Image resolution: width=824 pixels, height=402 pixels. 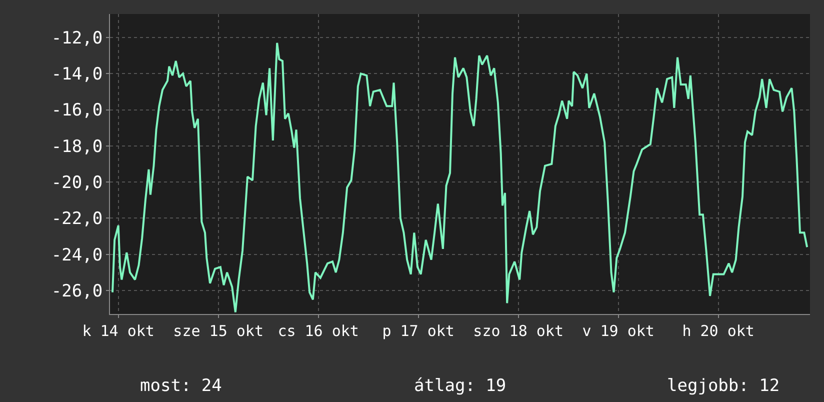 I want to click on y-tick-label: -22,0, so click(x=77, y=219).